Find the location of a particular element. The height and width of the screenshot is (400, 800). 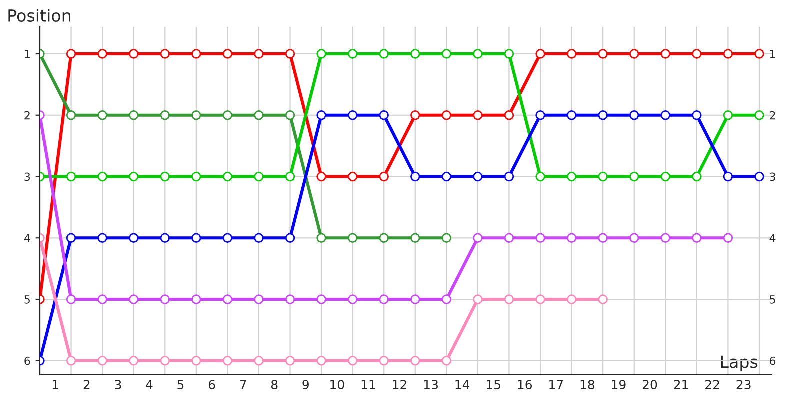

x-tick-label: 7 is located at coordinates (243, 385).